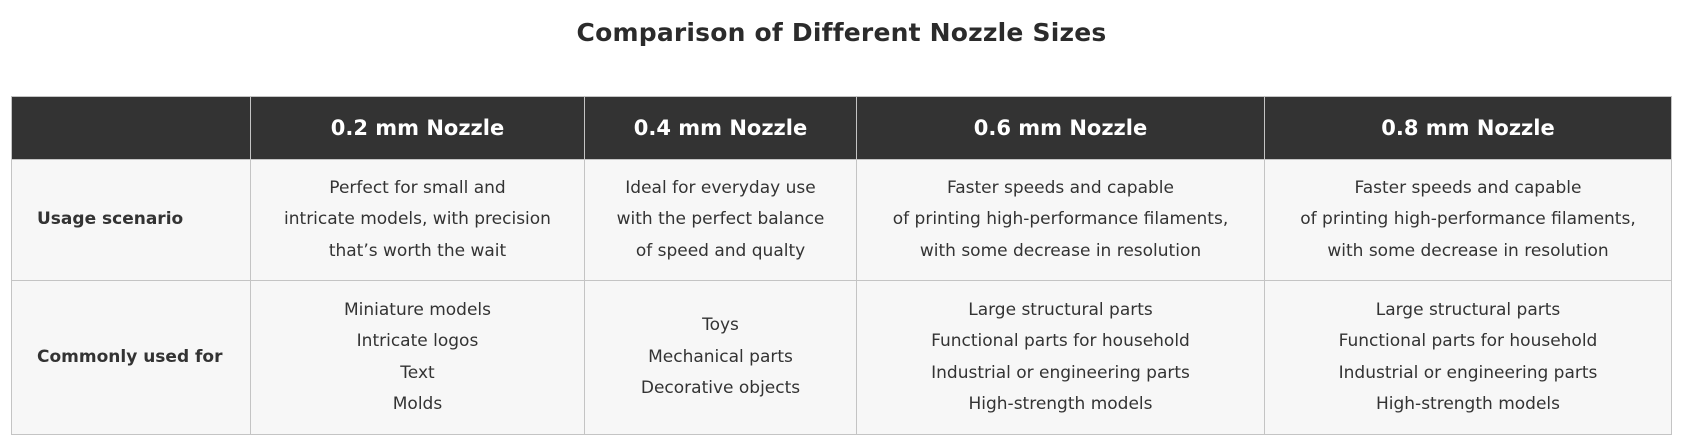 The height and width of the screenshot is (445, 1683). Describe the element at coordinates (417, 250) in the screenshot. I see `cell-line: that’s worth the wait` at that location.